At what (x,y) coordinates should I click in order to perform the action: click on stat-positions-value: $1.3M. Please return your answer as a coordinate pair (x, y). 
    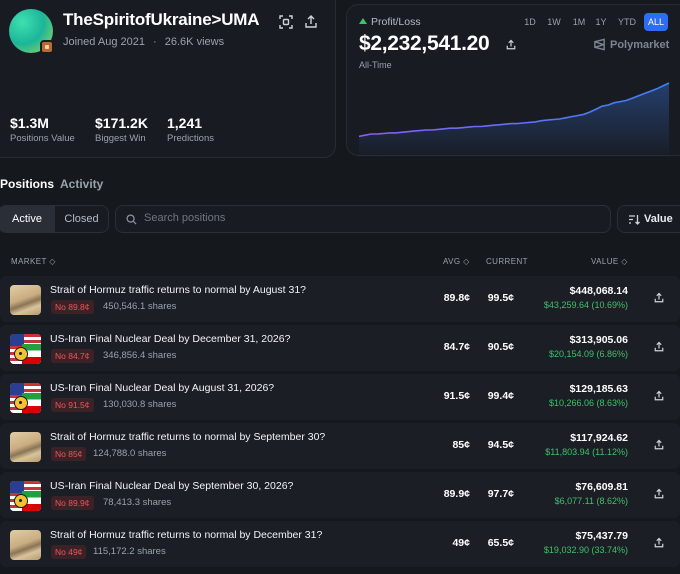
    Looking at the image, I should click on (29, 123).